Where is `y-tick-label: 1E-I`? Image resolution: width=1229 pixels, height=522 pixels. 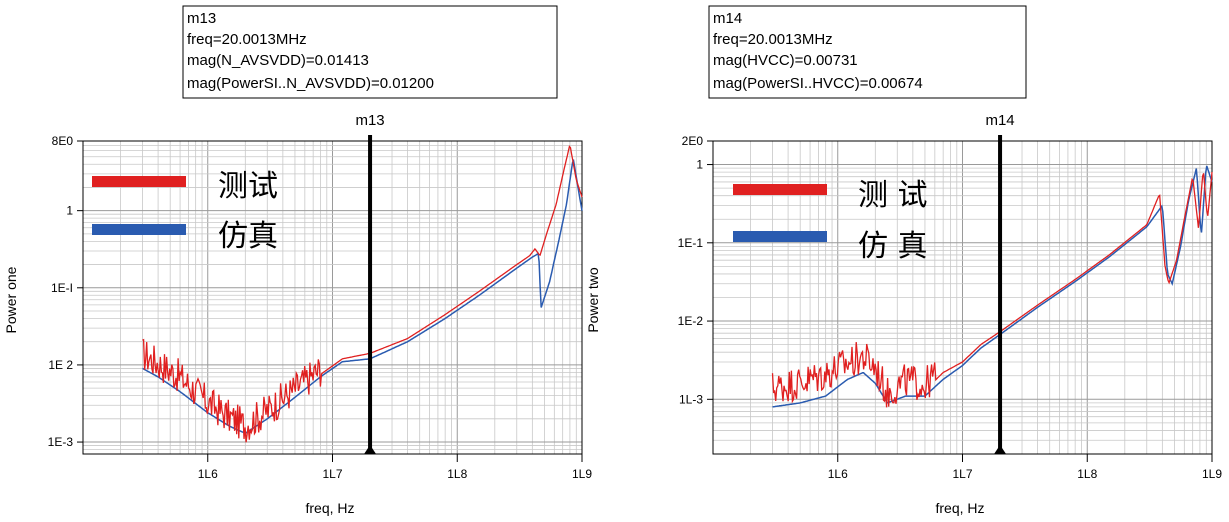
y-tick-label: 1E-I is located at coordinates (62, 288).